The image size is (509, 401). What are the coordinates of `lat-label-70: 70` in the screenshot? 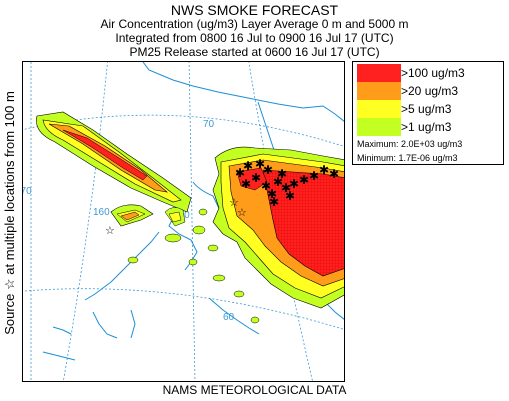 It's located at (209, 124).